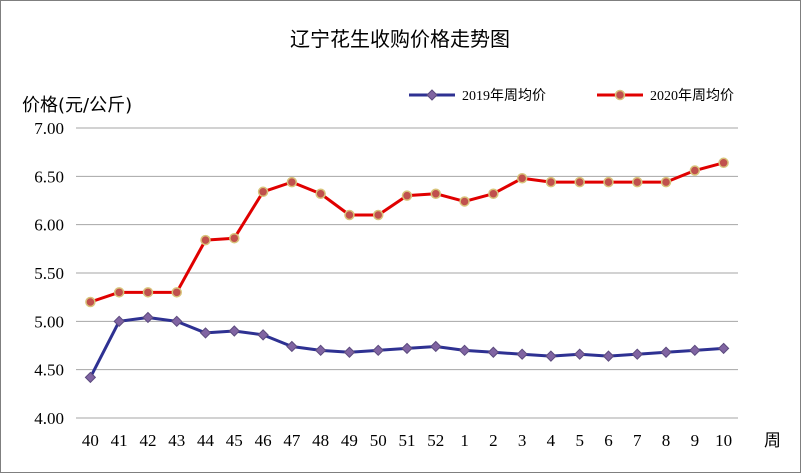 Image resolution: width=801 pixels, height=473 pixels. What do you see at coordinates (692, 96) in the screenshot?
I see `legend-label: 2020年周均价` at bounding box center [692, 96].